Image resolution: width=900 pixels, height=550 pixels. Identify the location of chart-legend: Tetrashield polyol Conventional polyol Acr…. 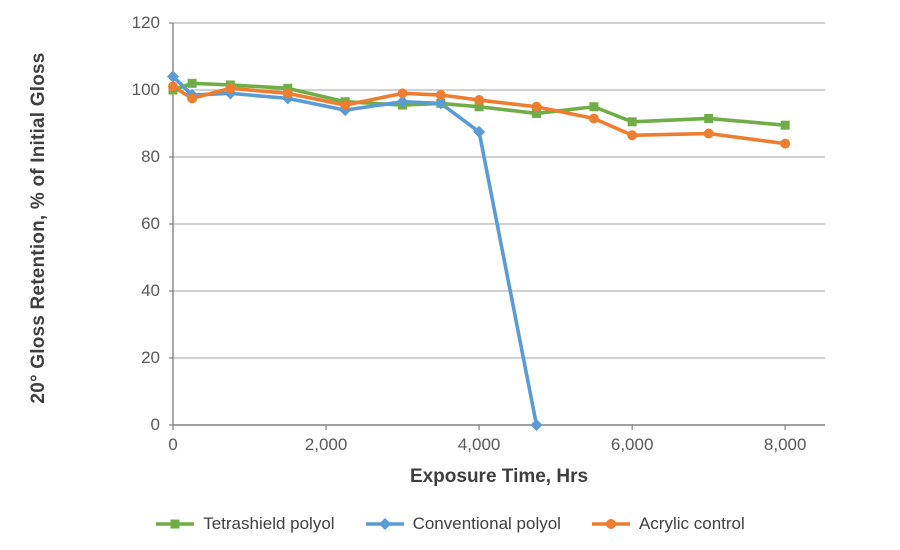
(450, 524).